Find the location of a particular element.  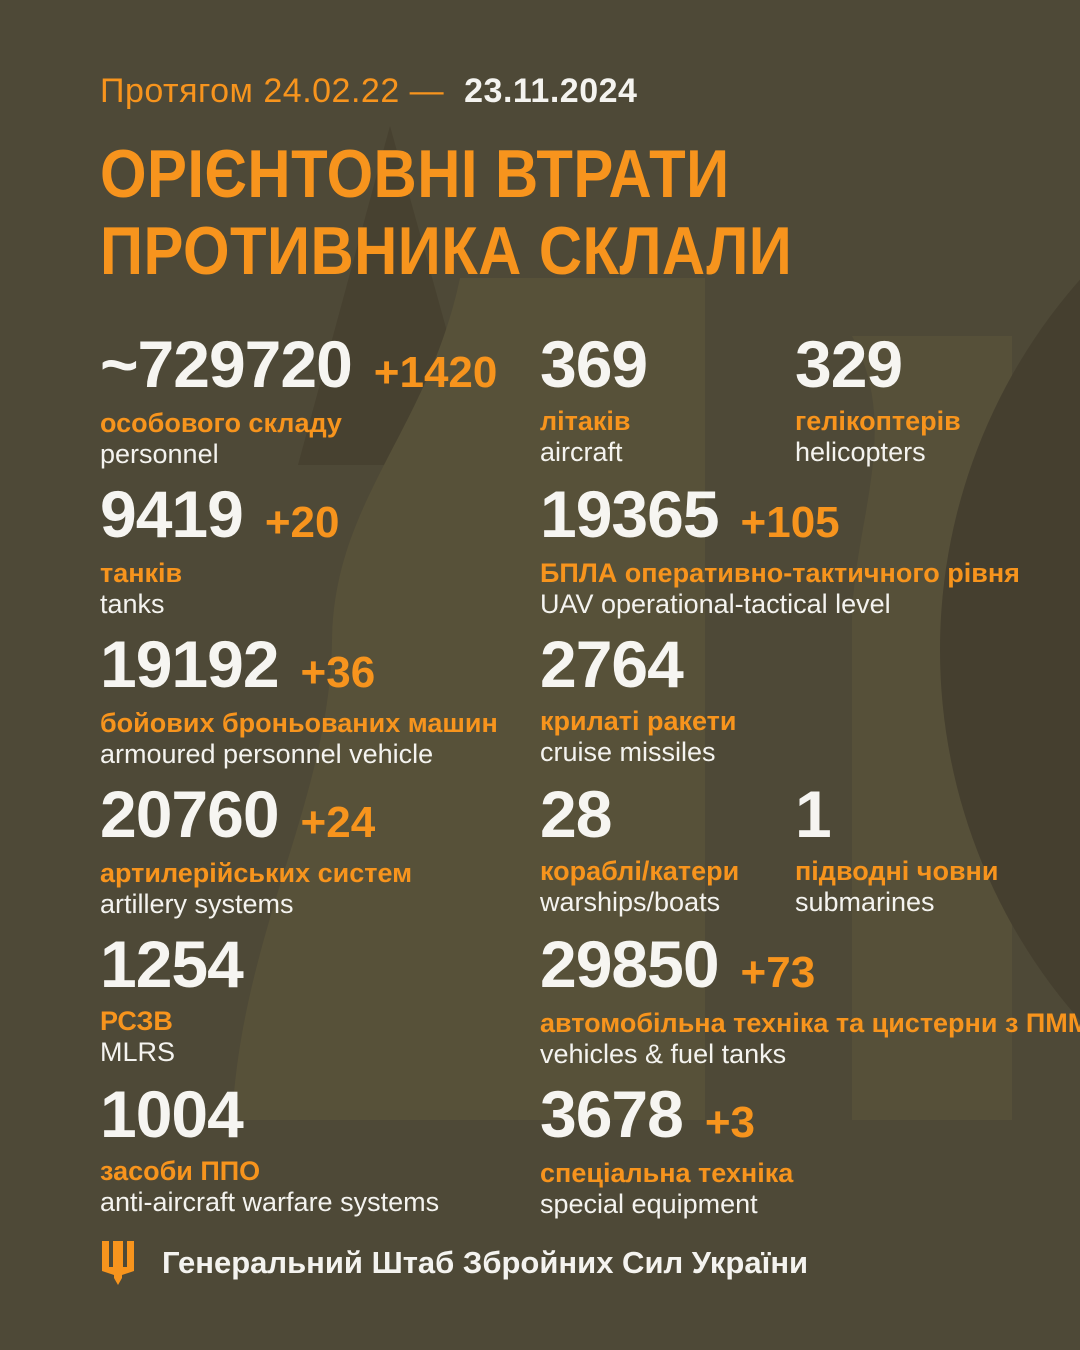

trident-icon is located at coordinates (118, 1263).